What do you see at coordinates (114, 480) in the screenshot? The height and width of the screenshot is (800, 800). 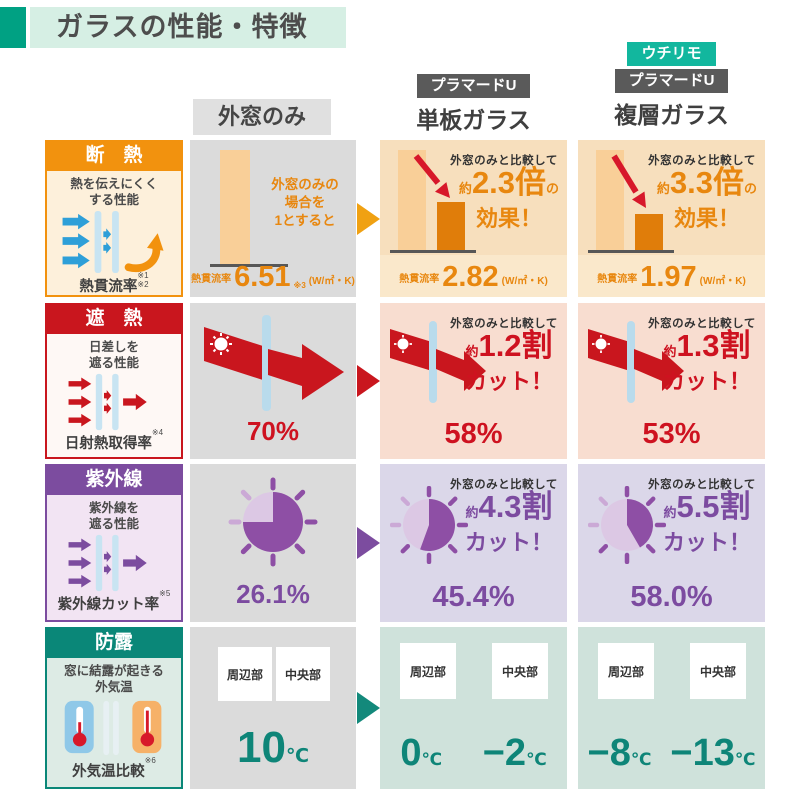 I see `uv-row-title: 紫外線` at bounding box center [114, 480].